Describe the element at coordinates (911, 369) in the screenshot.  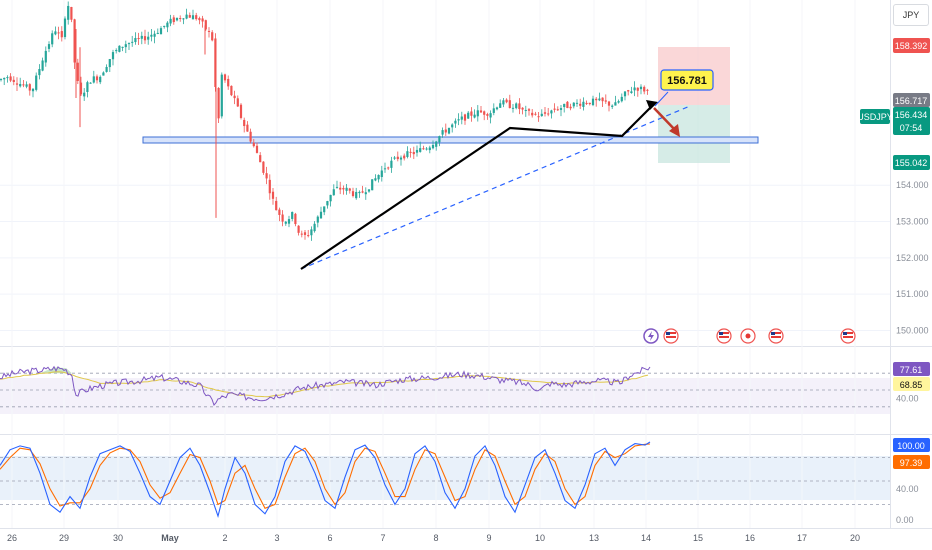
I see `rsi-value-label: 77.61` at that location.